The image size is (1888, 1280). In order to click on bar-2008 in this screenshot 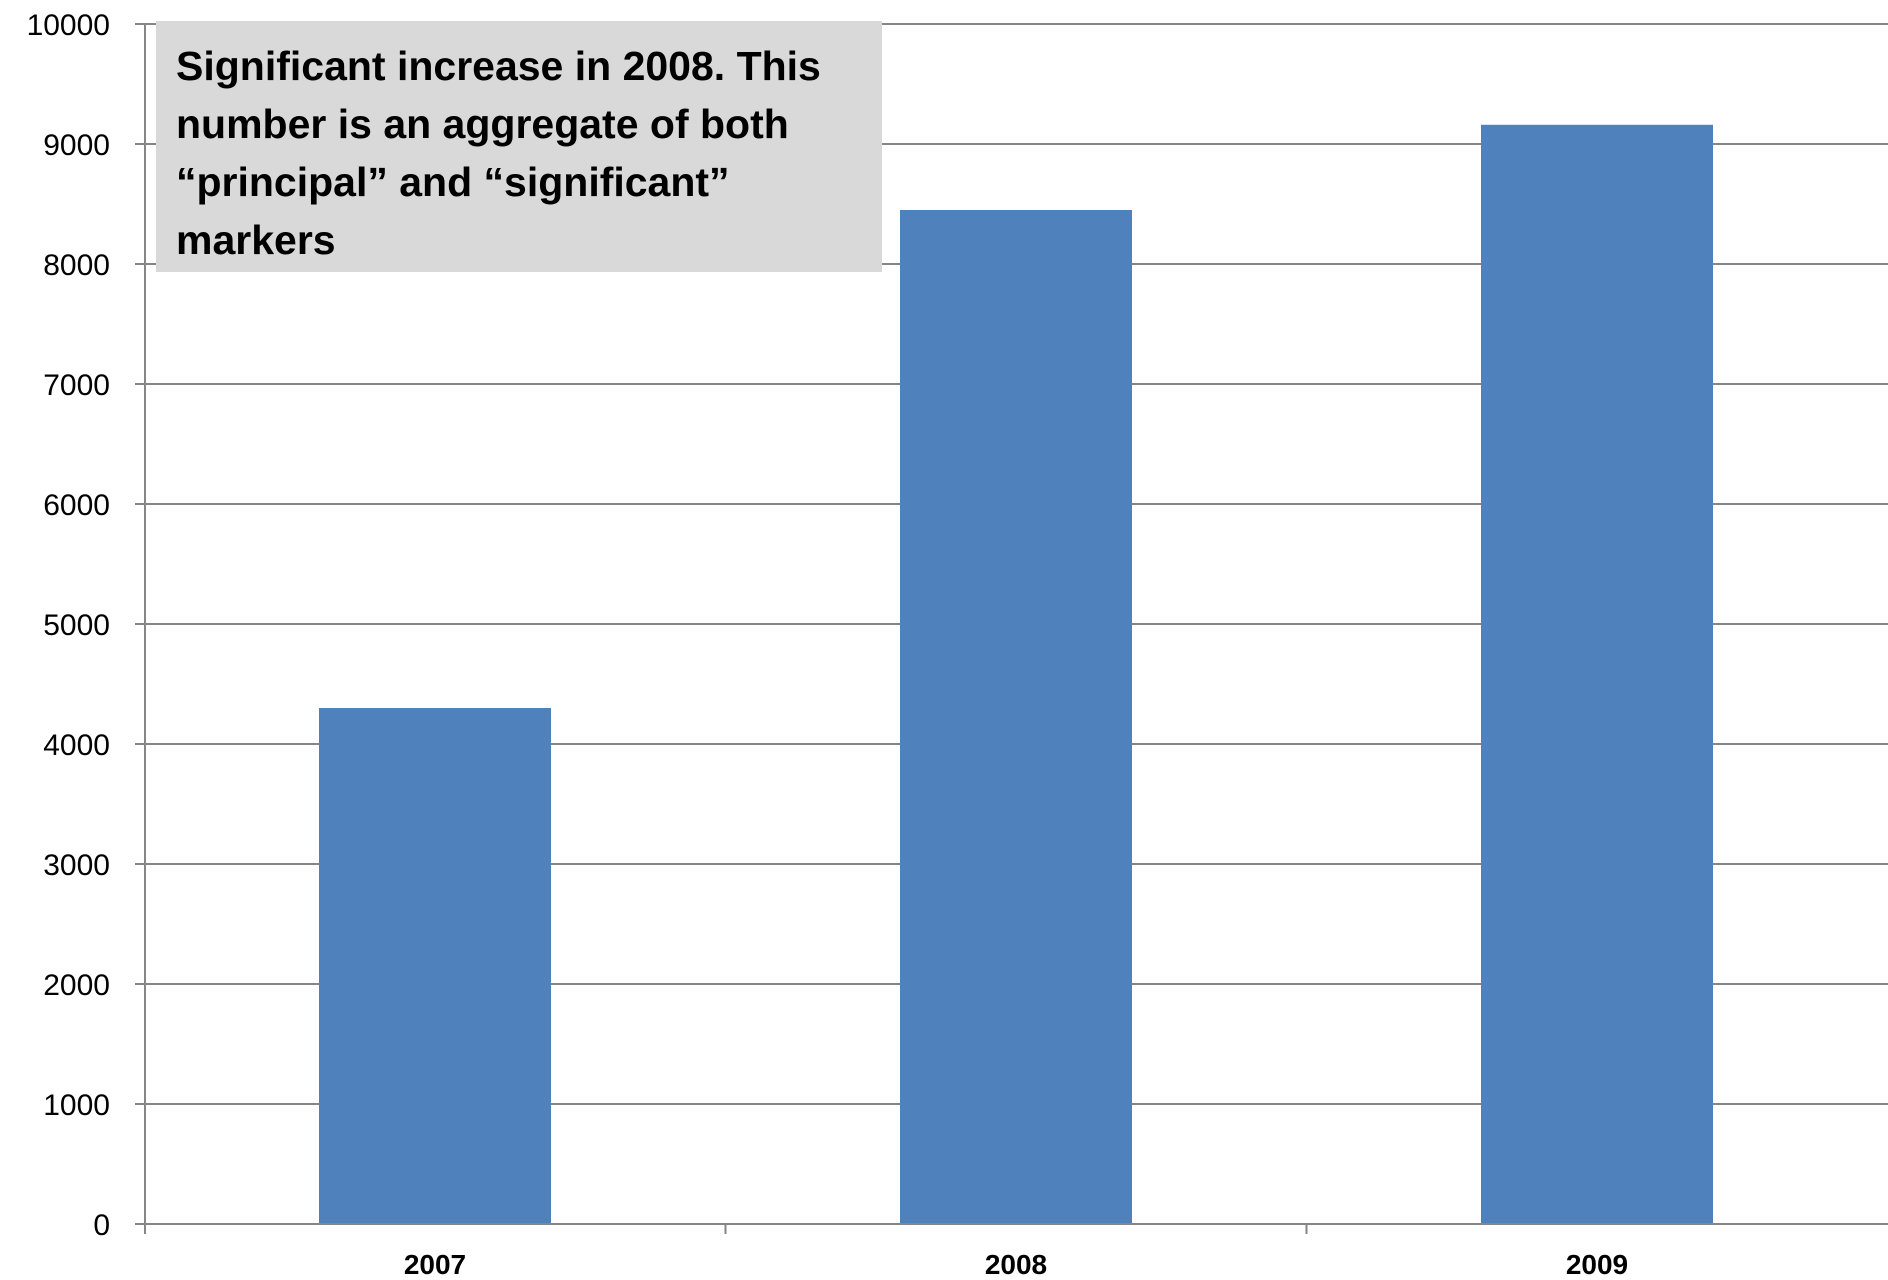, I will do `click(1016, 717)`.